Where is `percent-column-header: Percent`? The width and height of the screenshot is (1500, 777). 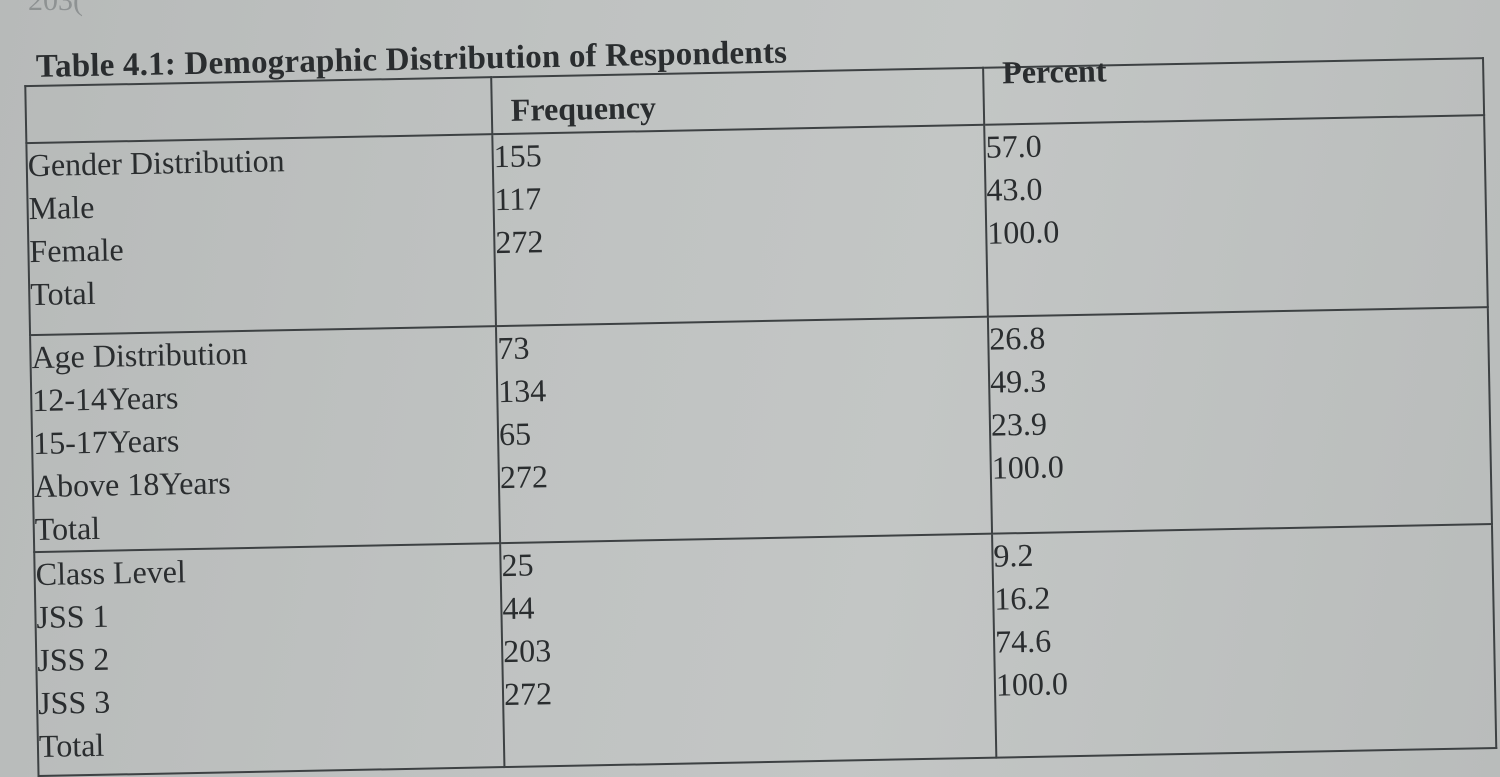 percent-column-header: Percent is located at coordinates (1054, 71).